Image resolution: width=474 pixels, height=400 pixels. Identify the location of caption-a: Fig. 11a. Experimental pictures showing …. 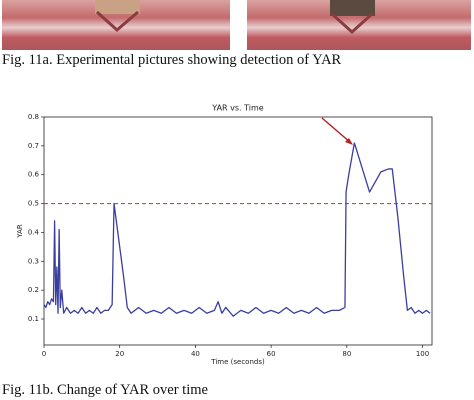
(172, 60).